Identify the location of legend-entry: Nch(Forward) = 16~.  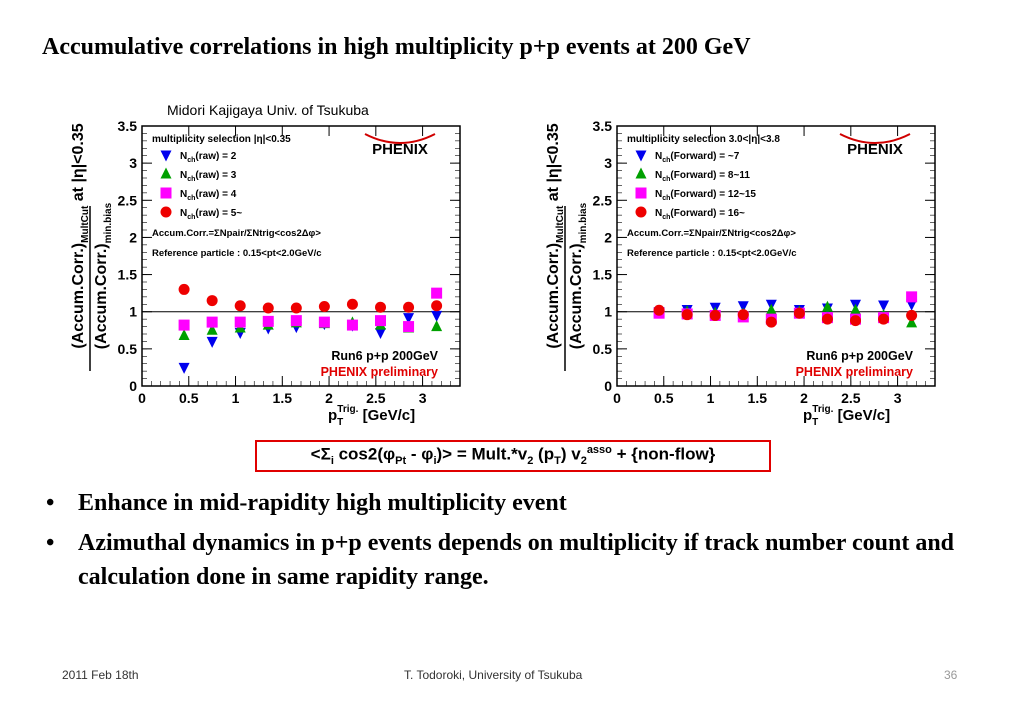
(700, 214).